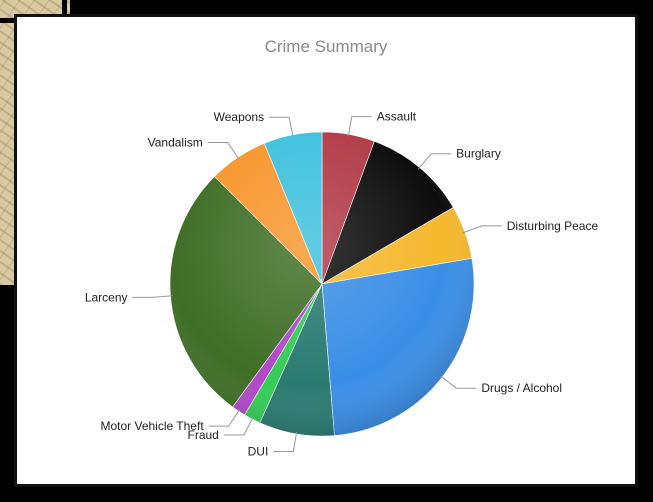 This screenshot has height=502, width=653. What do you see at coordinates (478, 154) in the screenshot?
I see `slice-label-burglary: Burglary` at bounding box center [478, 154].